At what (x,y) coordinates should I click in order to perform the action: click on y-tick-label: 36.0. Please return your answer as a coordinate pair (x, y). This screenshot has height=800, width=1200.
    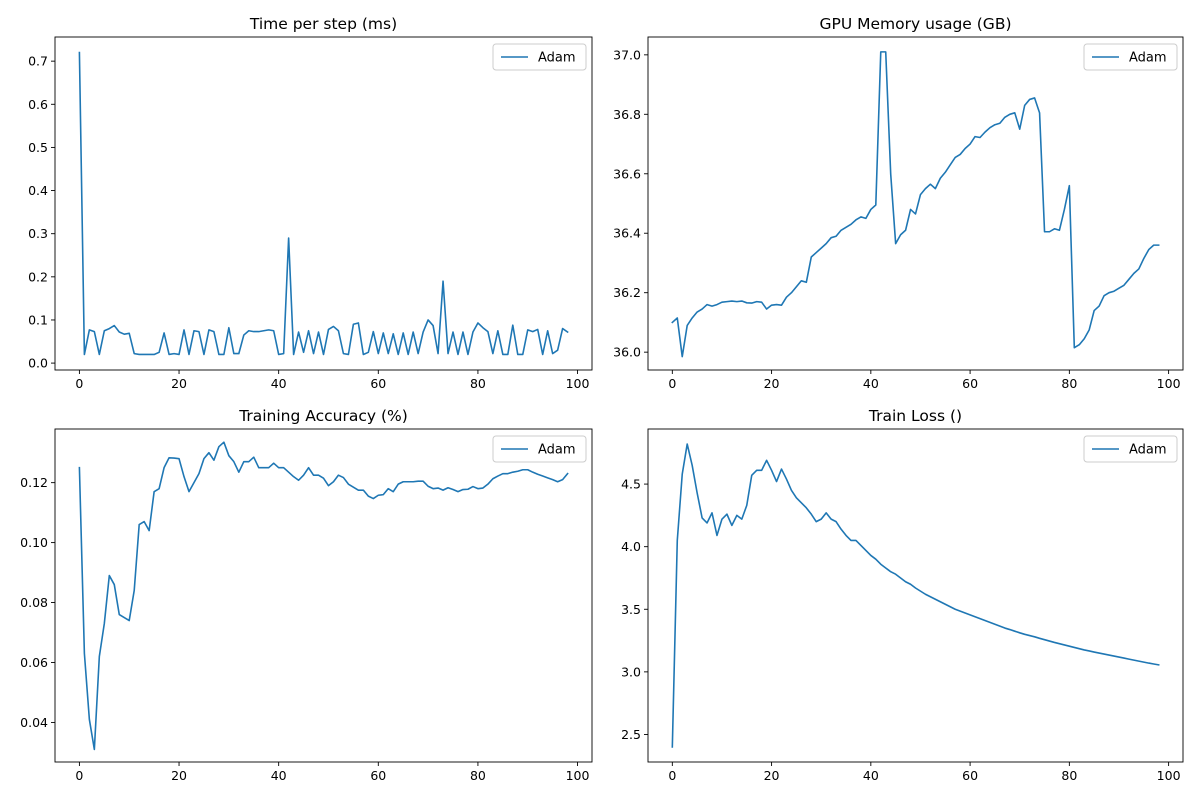
    Looking at the image, I should click on (627, 352).